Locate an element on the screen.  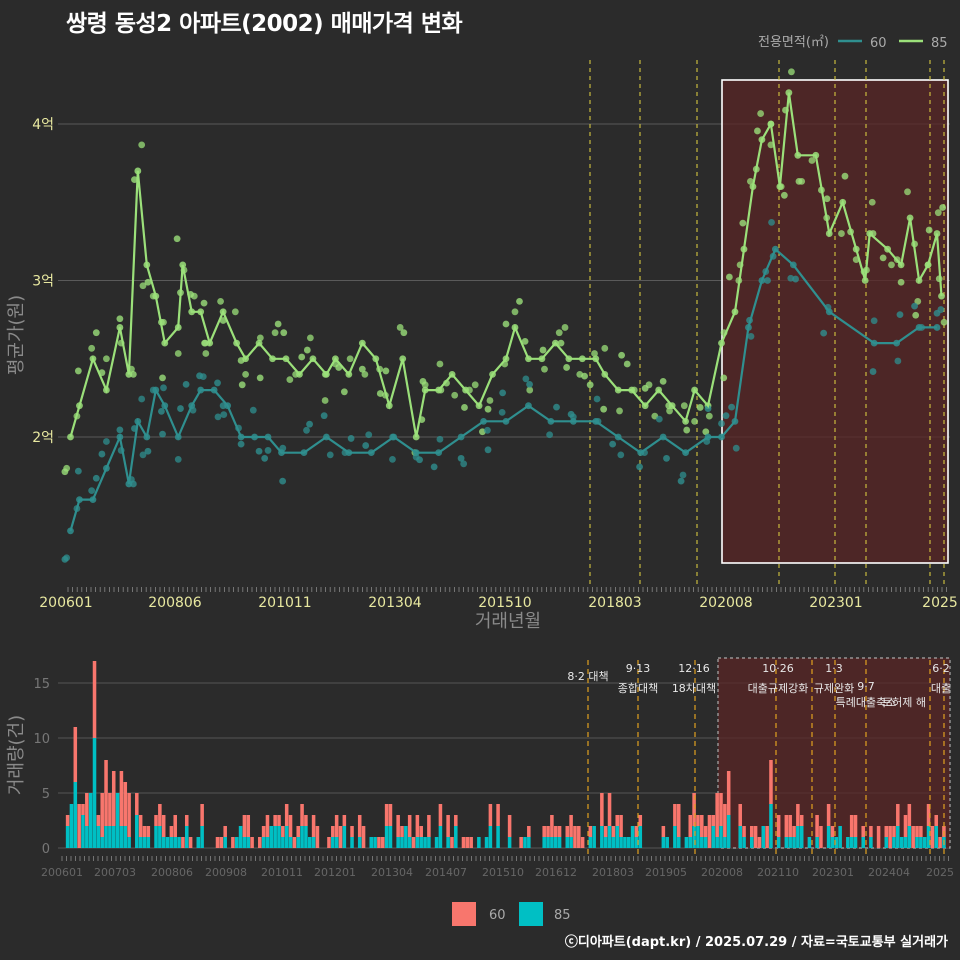
volume-x-tick-label: 201201 is located at coordinates (335, 872).